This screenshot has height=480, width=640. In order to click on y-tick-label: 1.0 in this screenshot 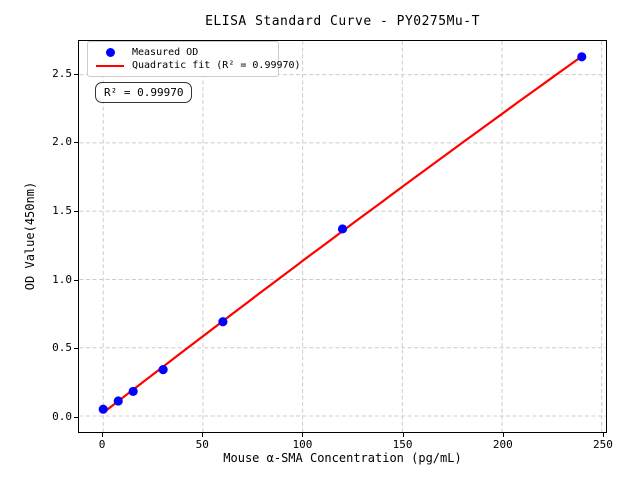, I will do `click(62, 279)`.